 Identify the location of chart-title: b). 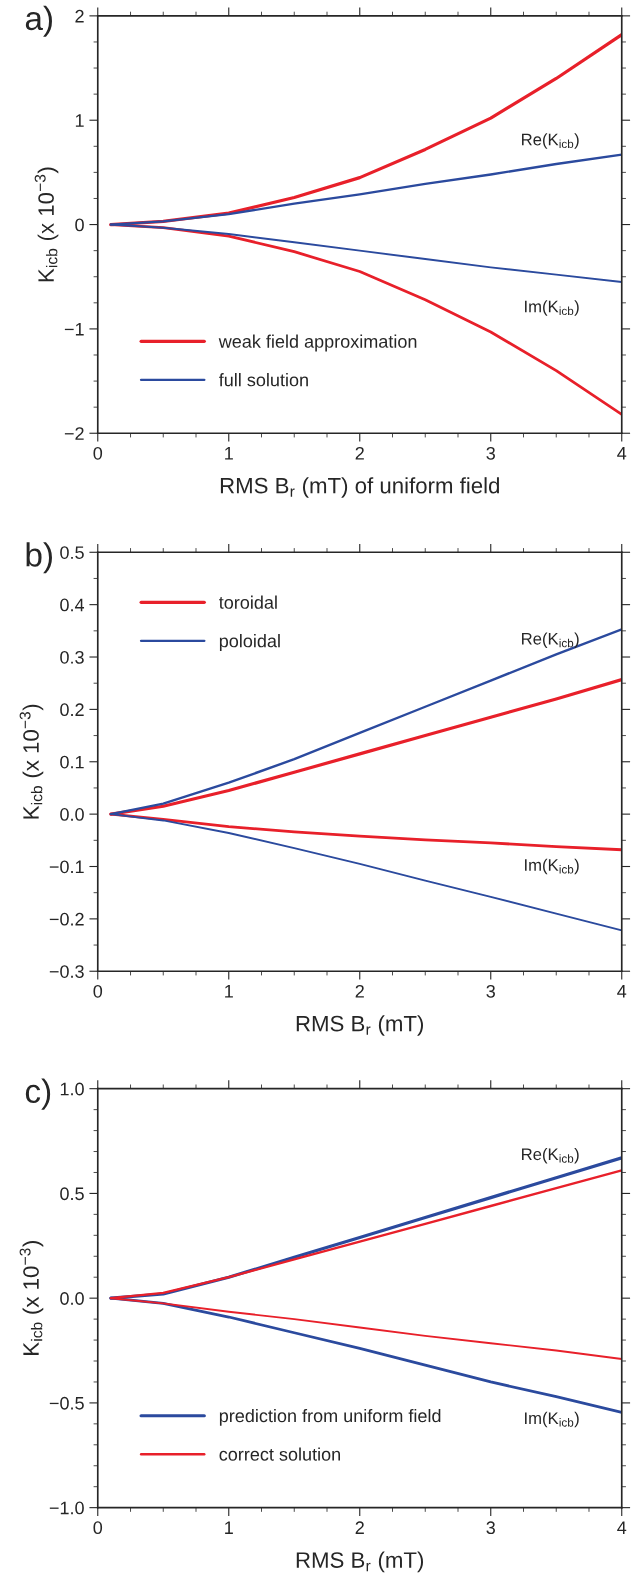
(39, 558).